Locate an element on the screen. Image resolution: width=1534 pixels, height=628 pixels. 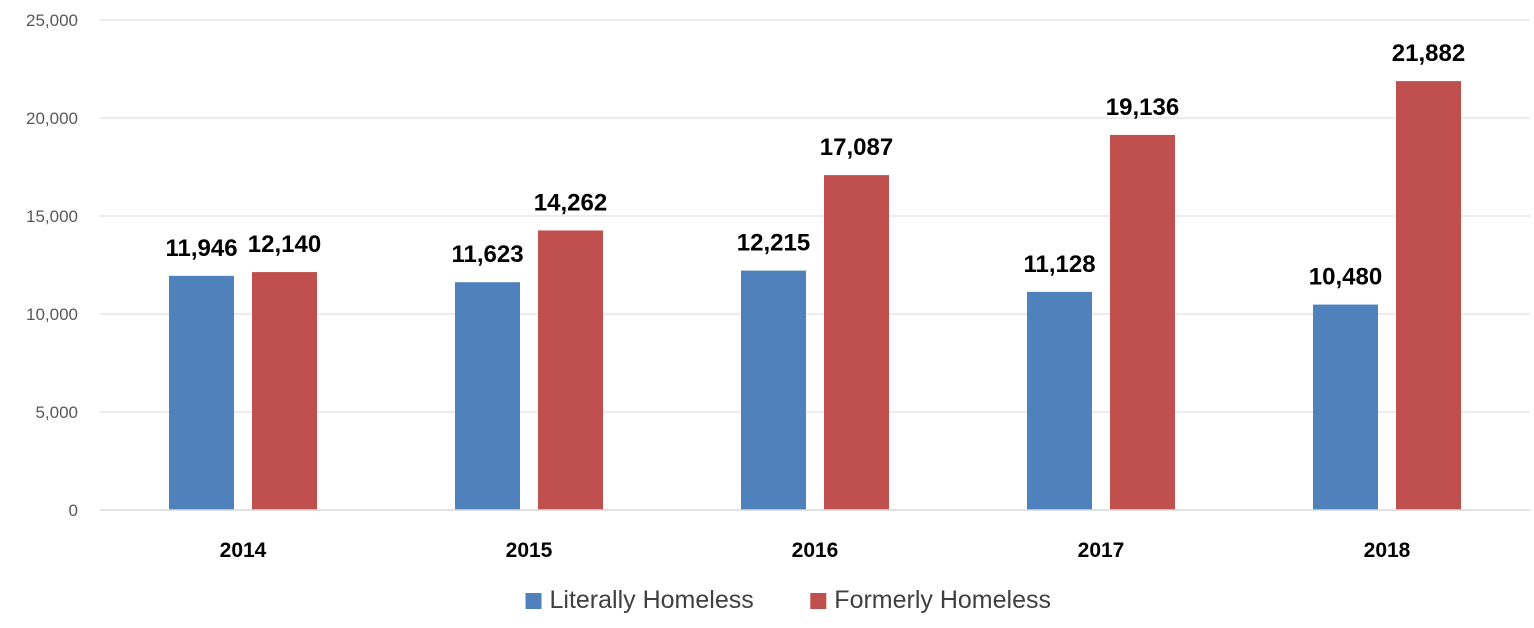
bar-literally-homeless-2017 is located at coordinates (1059, 400).